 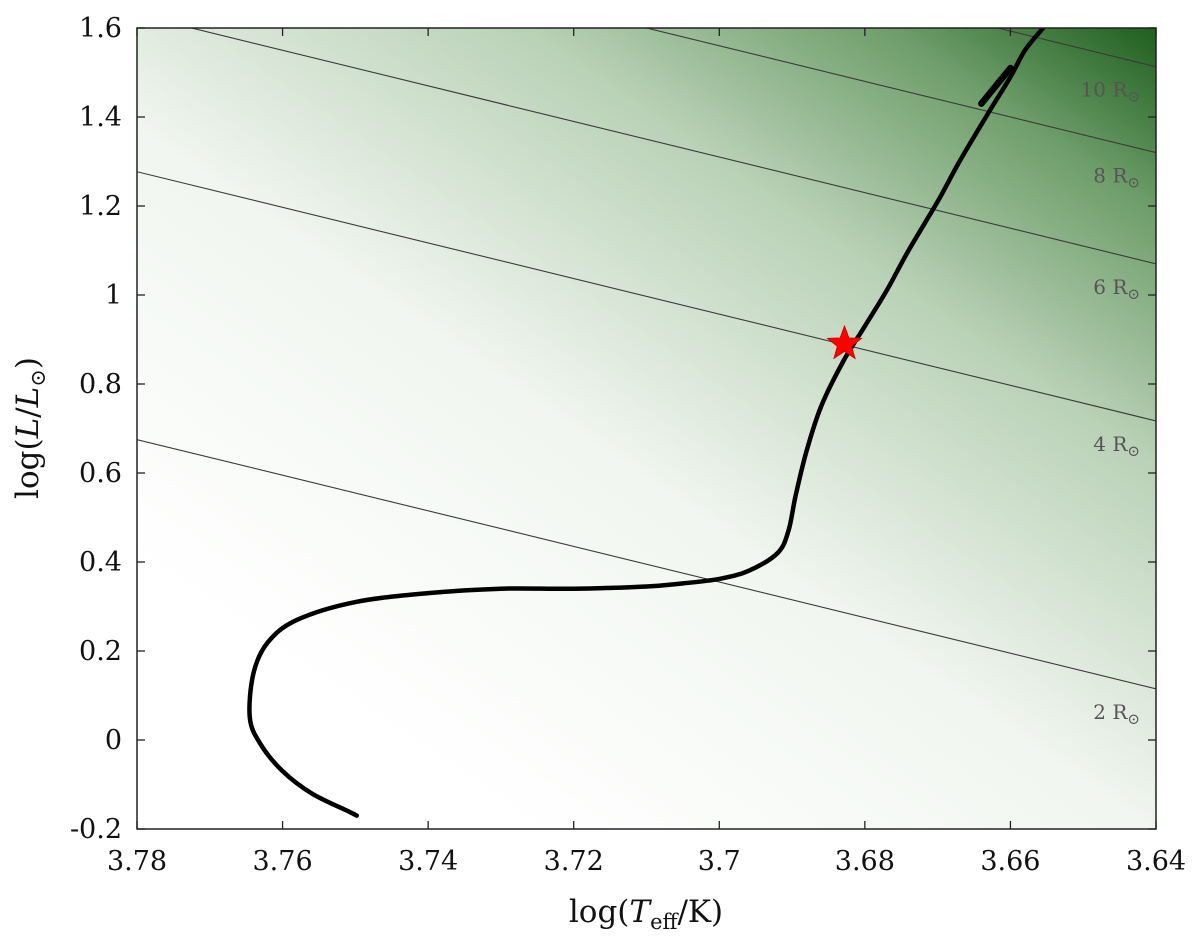 What do you see at coordinates (100, 117) in the screenshot?
I see `y-tick-label: 1.4` at bounding box center [100, 117].